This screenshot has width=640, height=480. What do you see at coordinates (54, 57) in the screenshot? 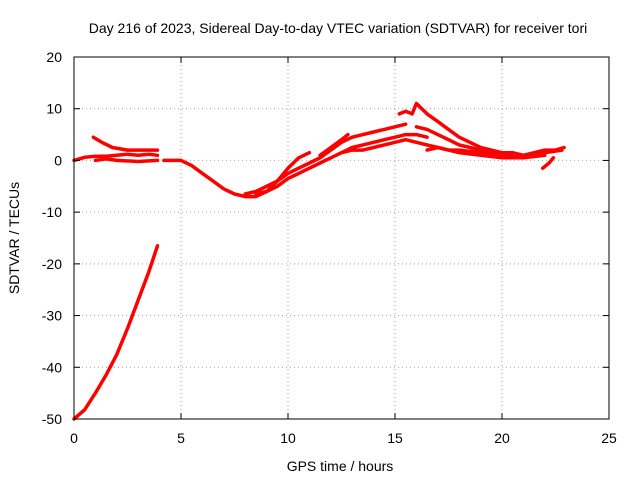
I see `y-tick-label: 20` at bounding box center [54, 57].